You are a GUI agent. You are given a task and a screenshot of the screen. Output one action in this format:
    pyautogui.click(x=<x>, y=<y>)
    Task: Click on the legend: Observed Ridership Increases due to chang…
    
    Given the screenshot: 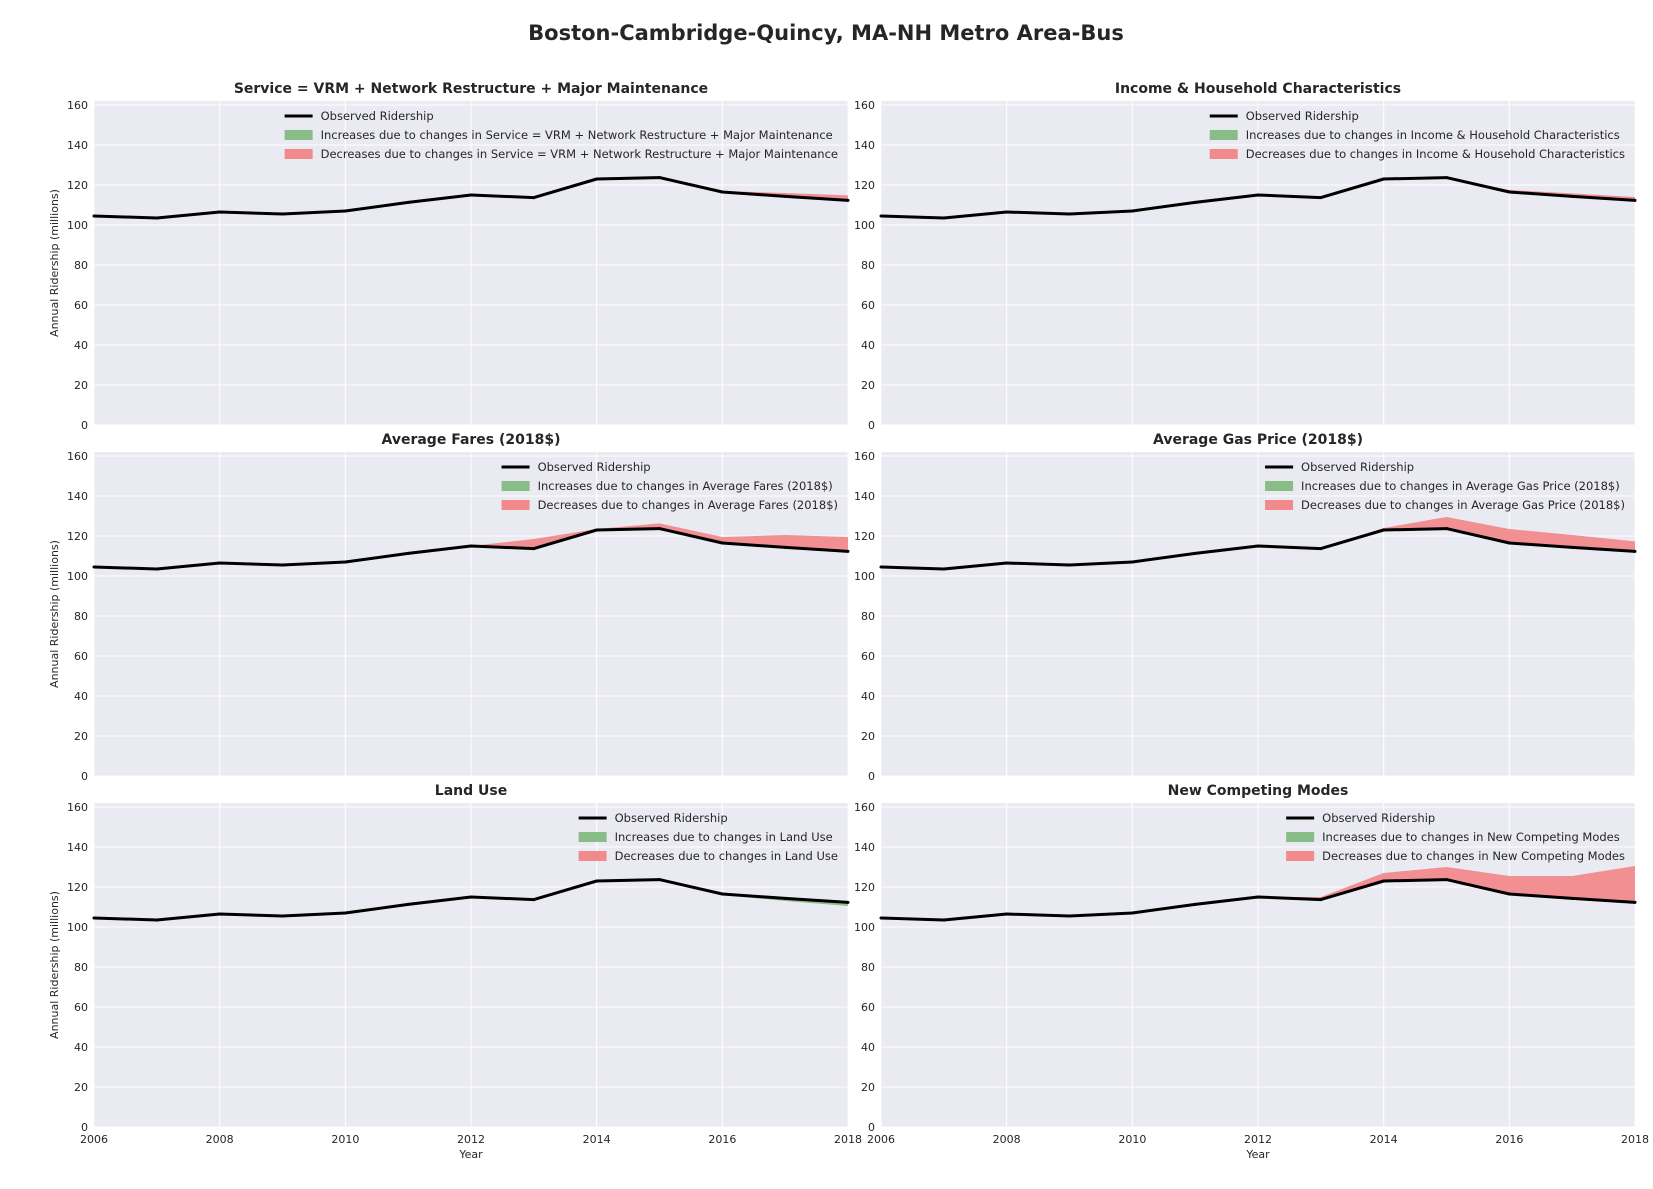 What is the action you would take?
    pyautogui.click(x=708, y=837)
    